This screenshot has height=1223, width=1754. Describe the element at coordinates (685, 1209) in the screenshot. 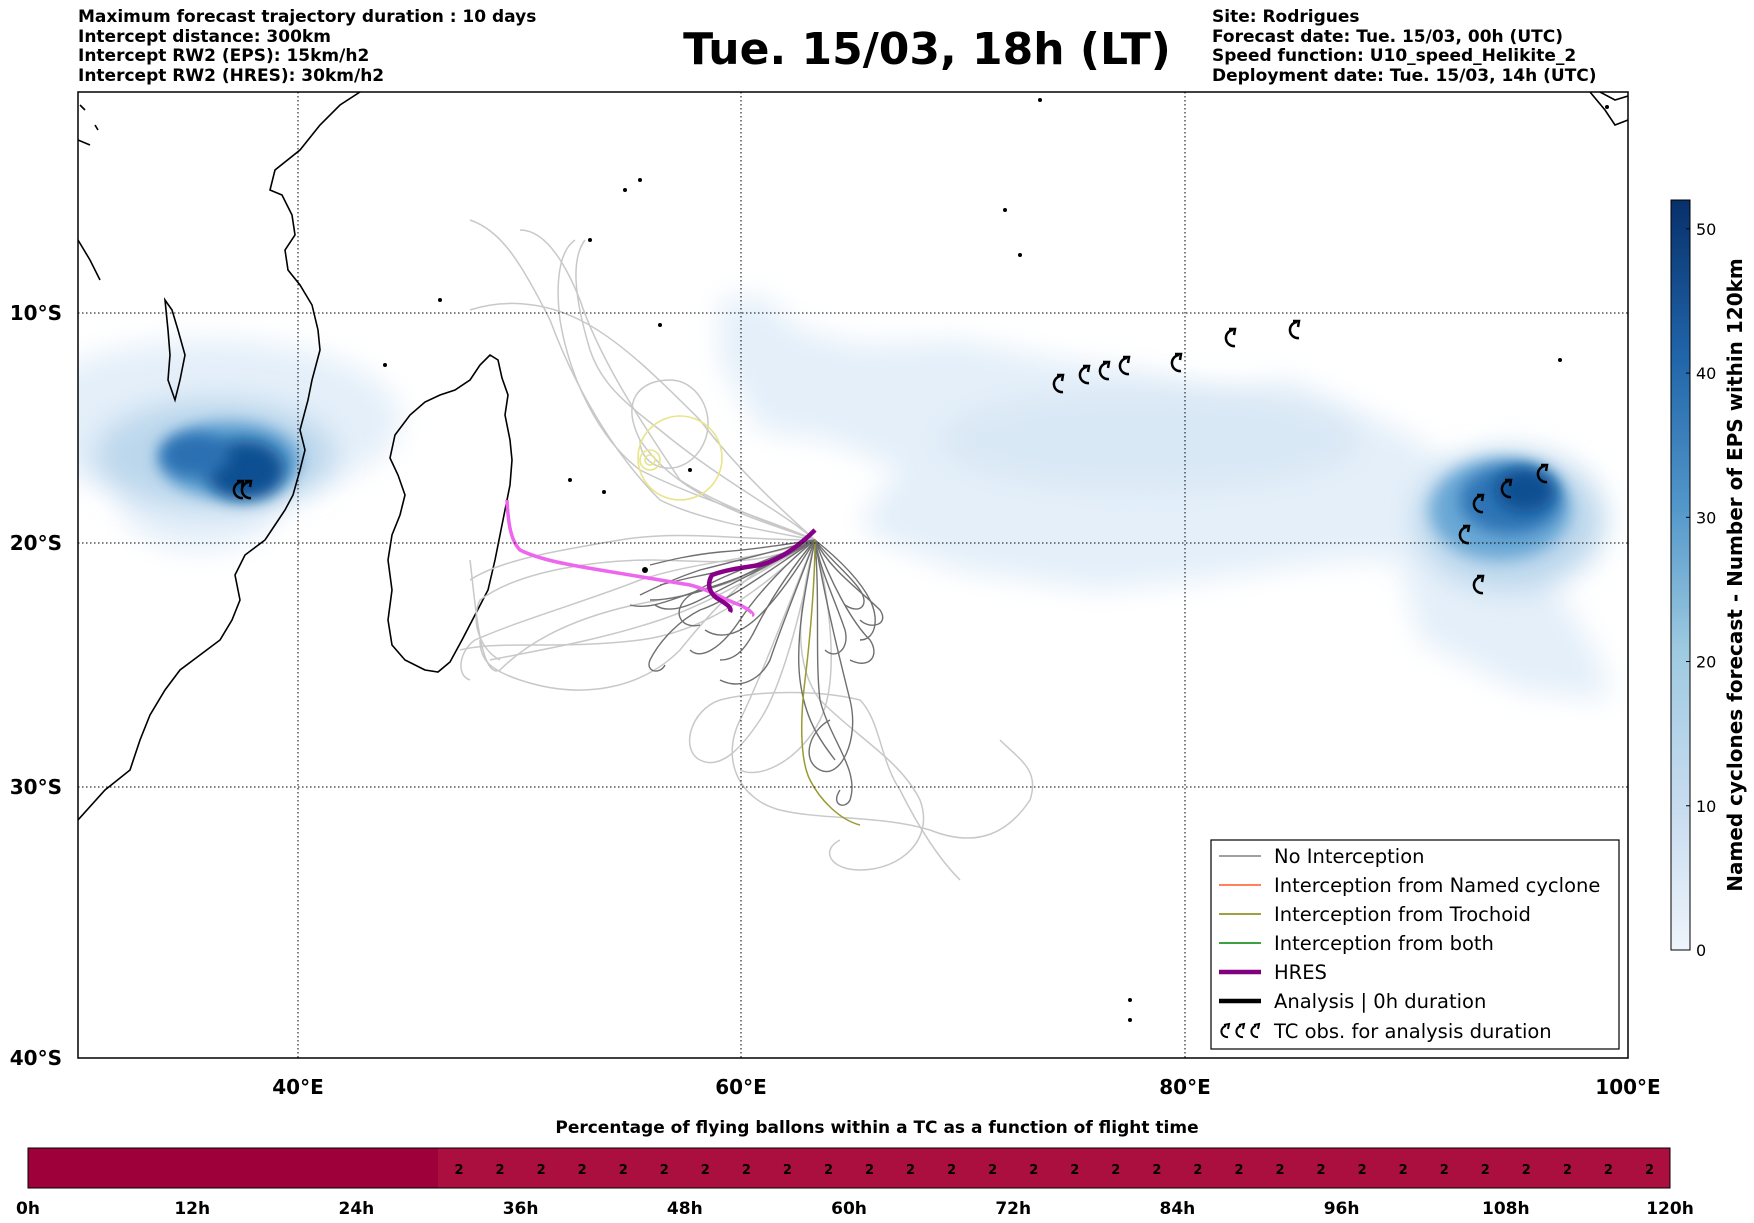

I see `strip-time-label: 48h` at that location.